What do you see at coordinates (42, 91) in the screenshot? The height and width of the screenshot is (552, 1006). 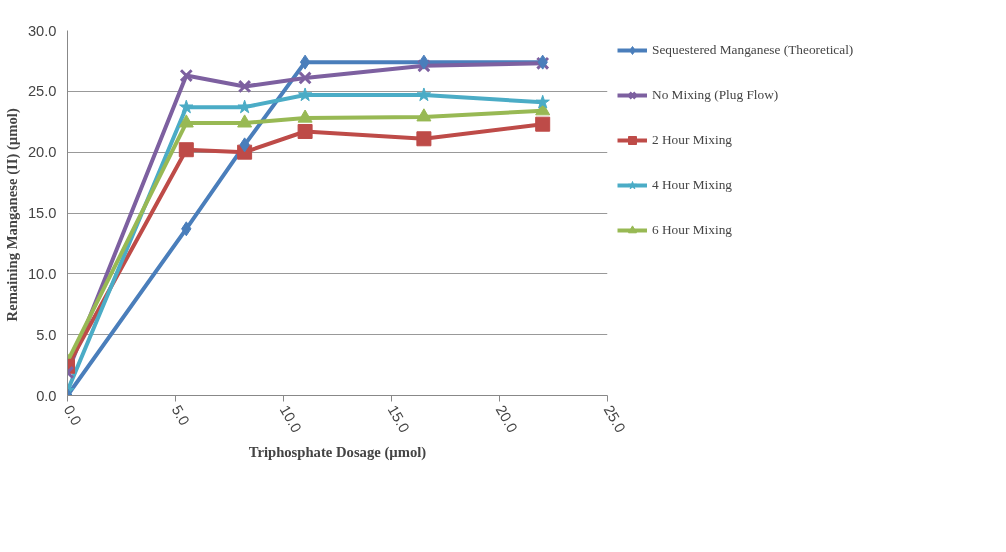 I see `y-tick-label: 25.0` at bounding box center [42, 91].